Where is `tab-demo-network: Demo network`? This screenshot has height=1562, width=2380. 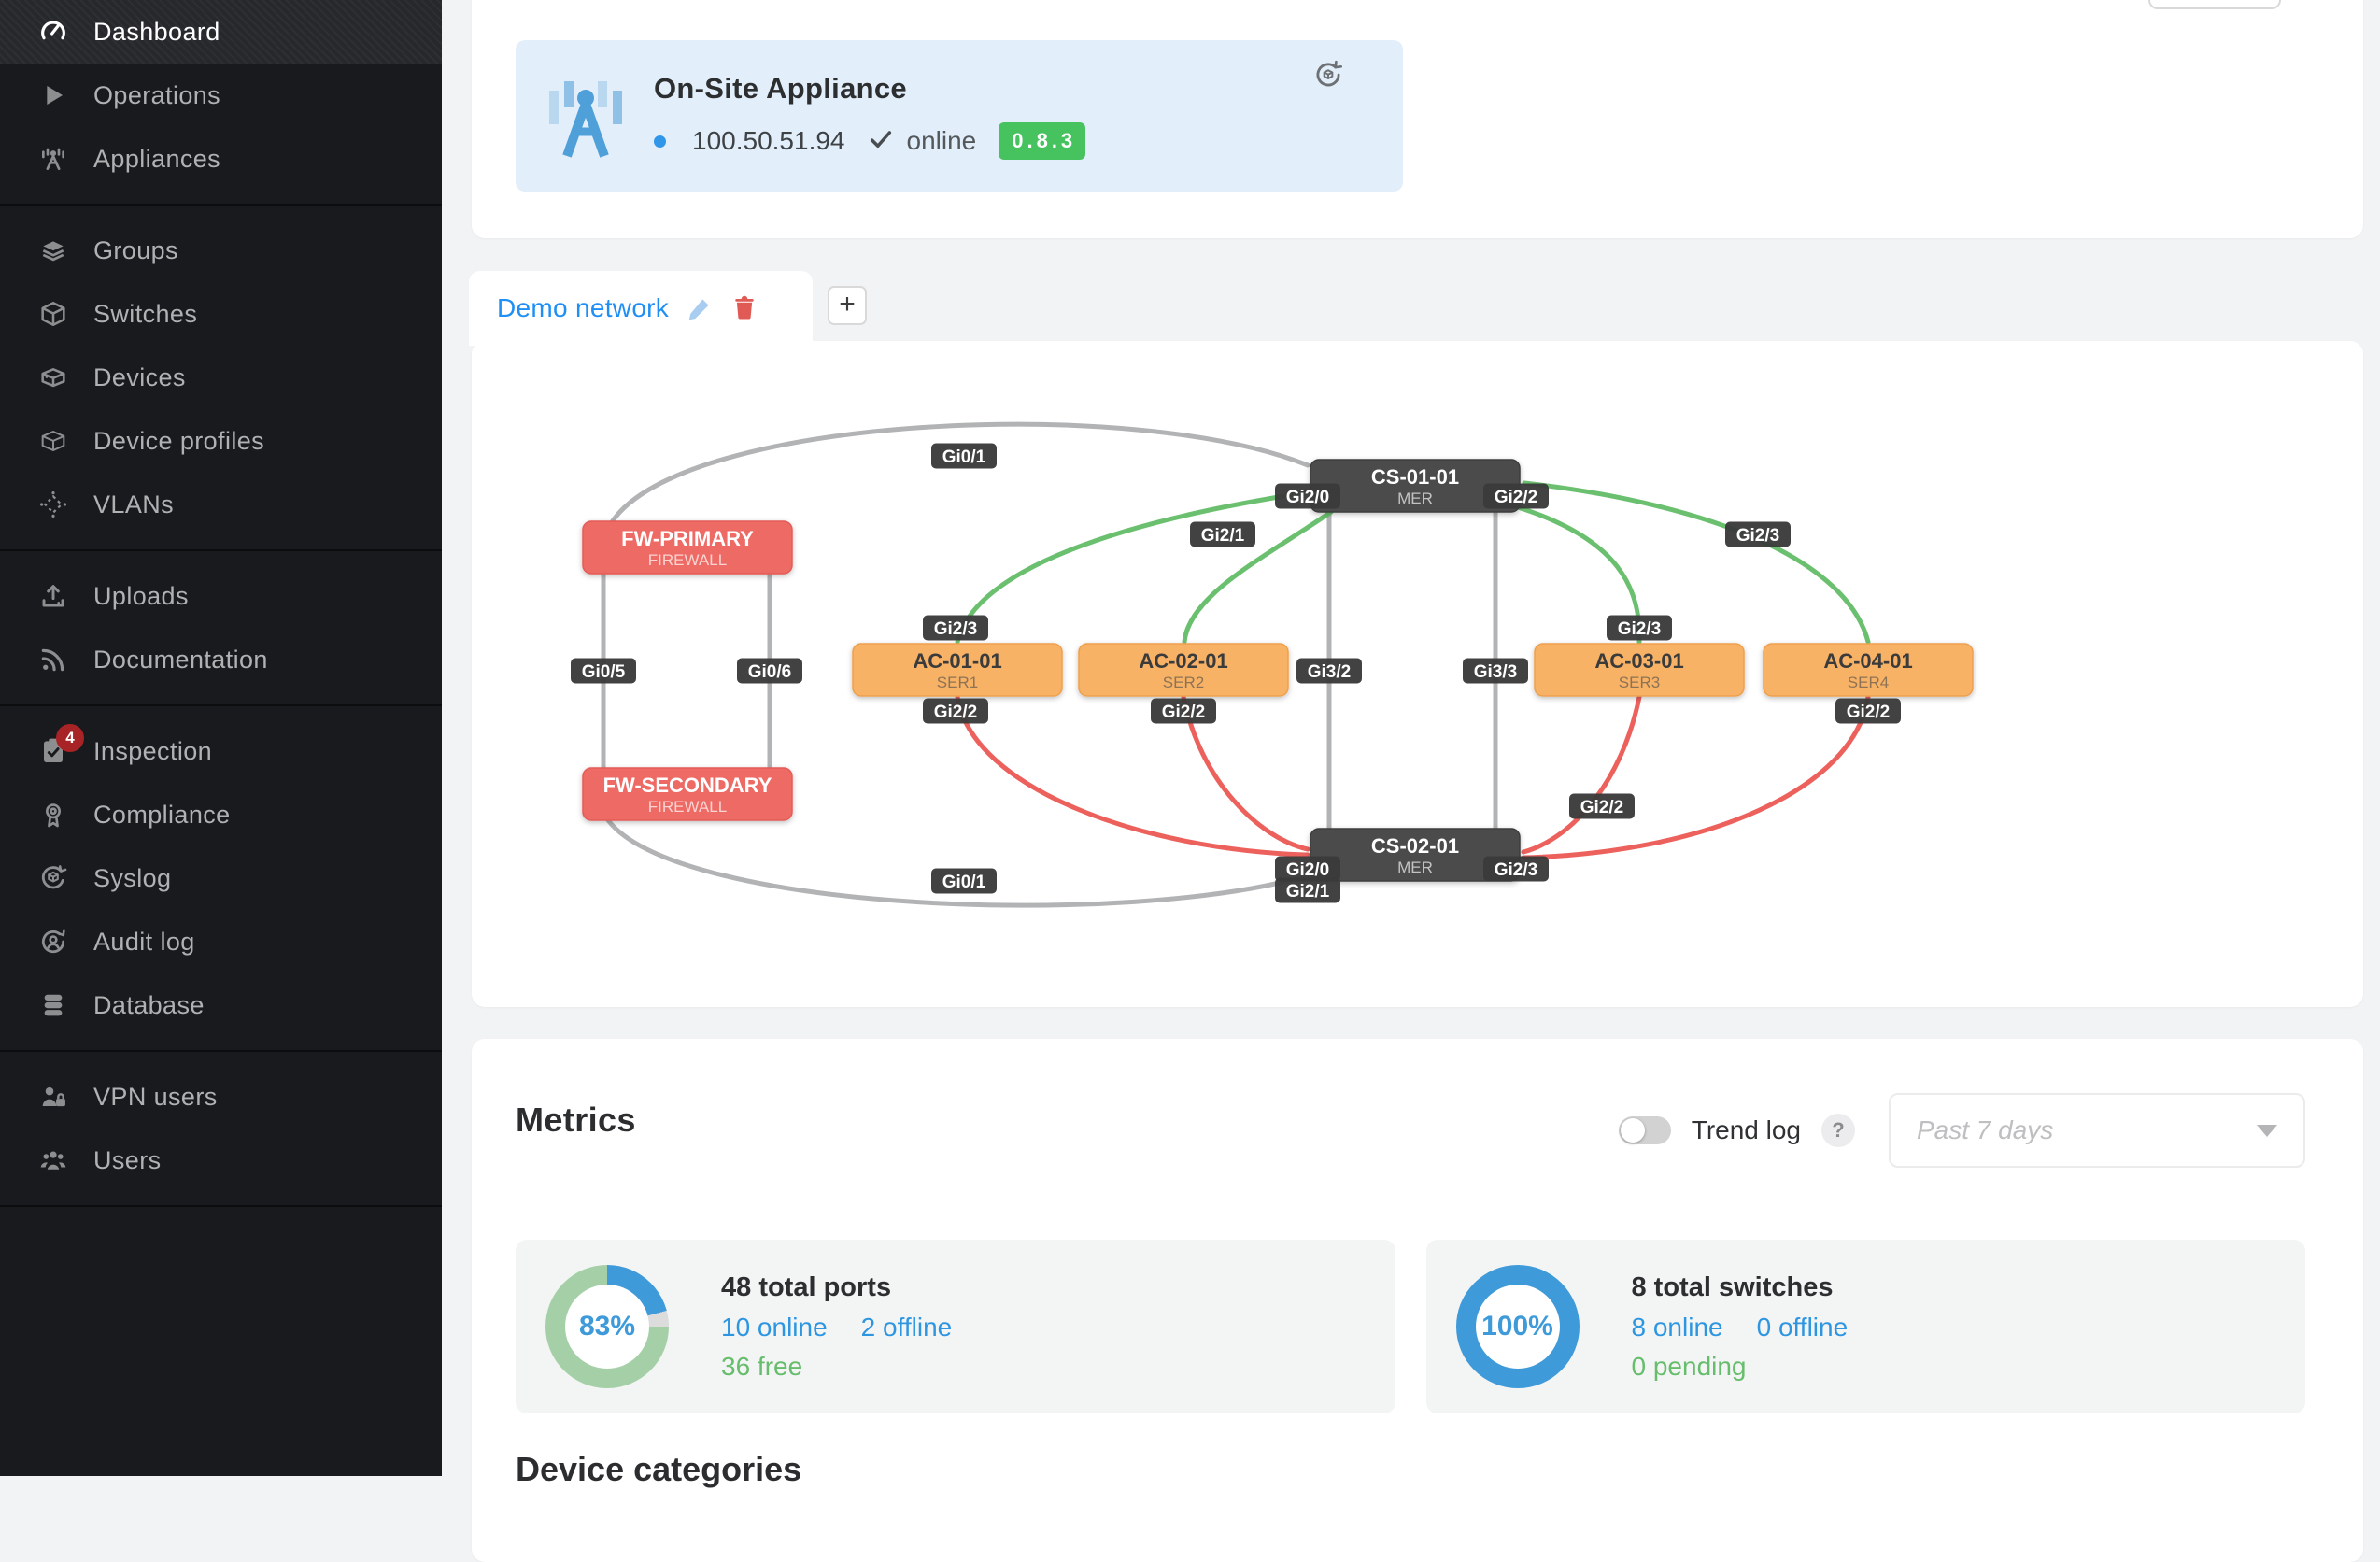 tab-demo-network: Demo network is located at coordinates (641, 308).